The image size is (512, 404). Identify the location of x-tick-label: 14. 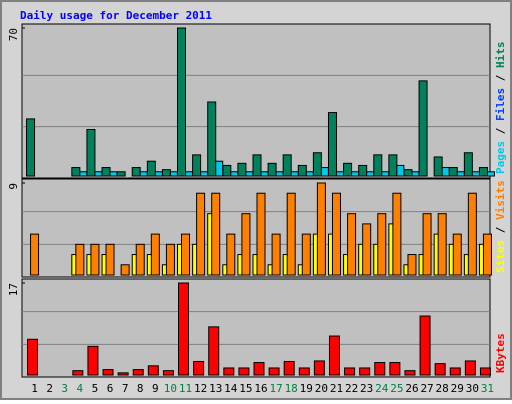
(231, 388).